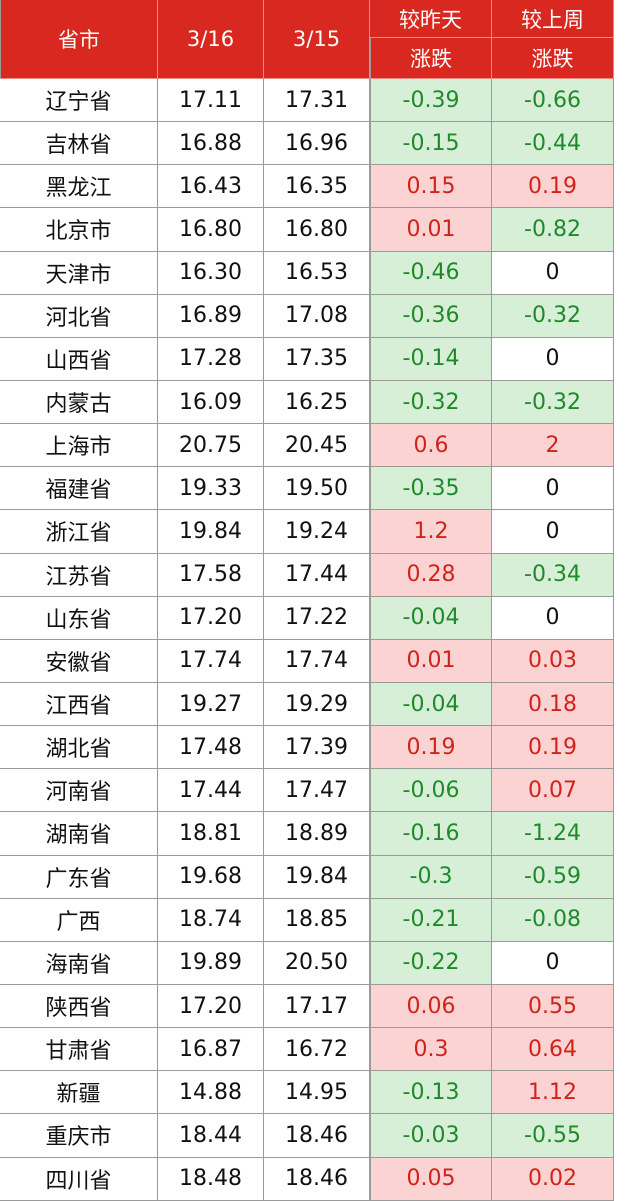 This screenshot has height=1201, width=640. What do you see at coordinates (211, 316) in the screenshot?
I see `value-cell: 16.89` at bounding box center [211, 316].